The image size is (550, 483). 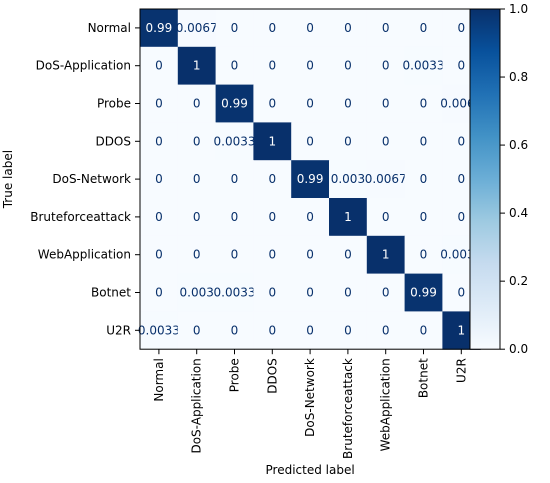 What do you see at coordinates (424, 378) in the screenshot?
I see `x-tick-label: Botnet` at bounding box center [424, 378].